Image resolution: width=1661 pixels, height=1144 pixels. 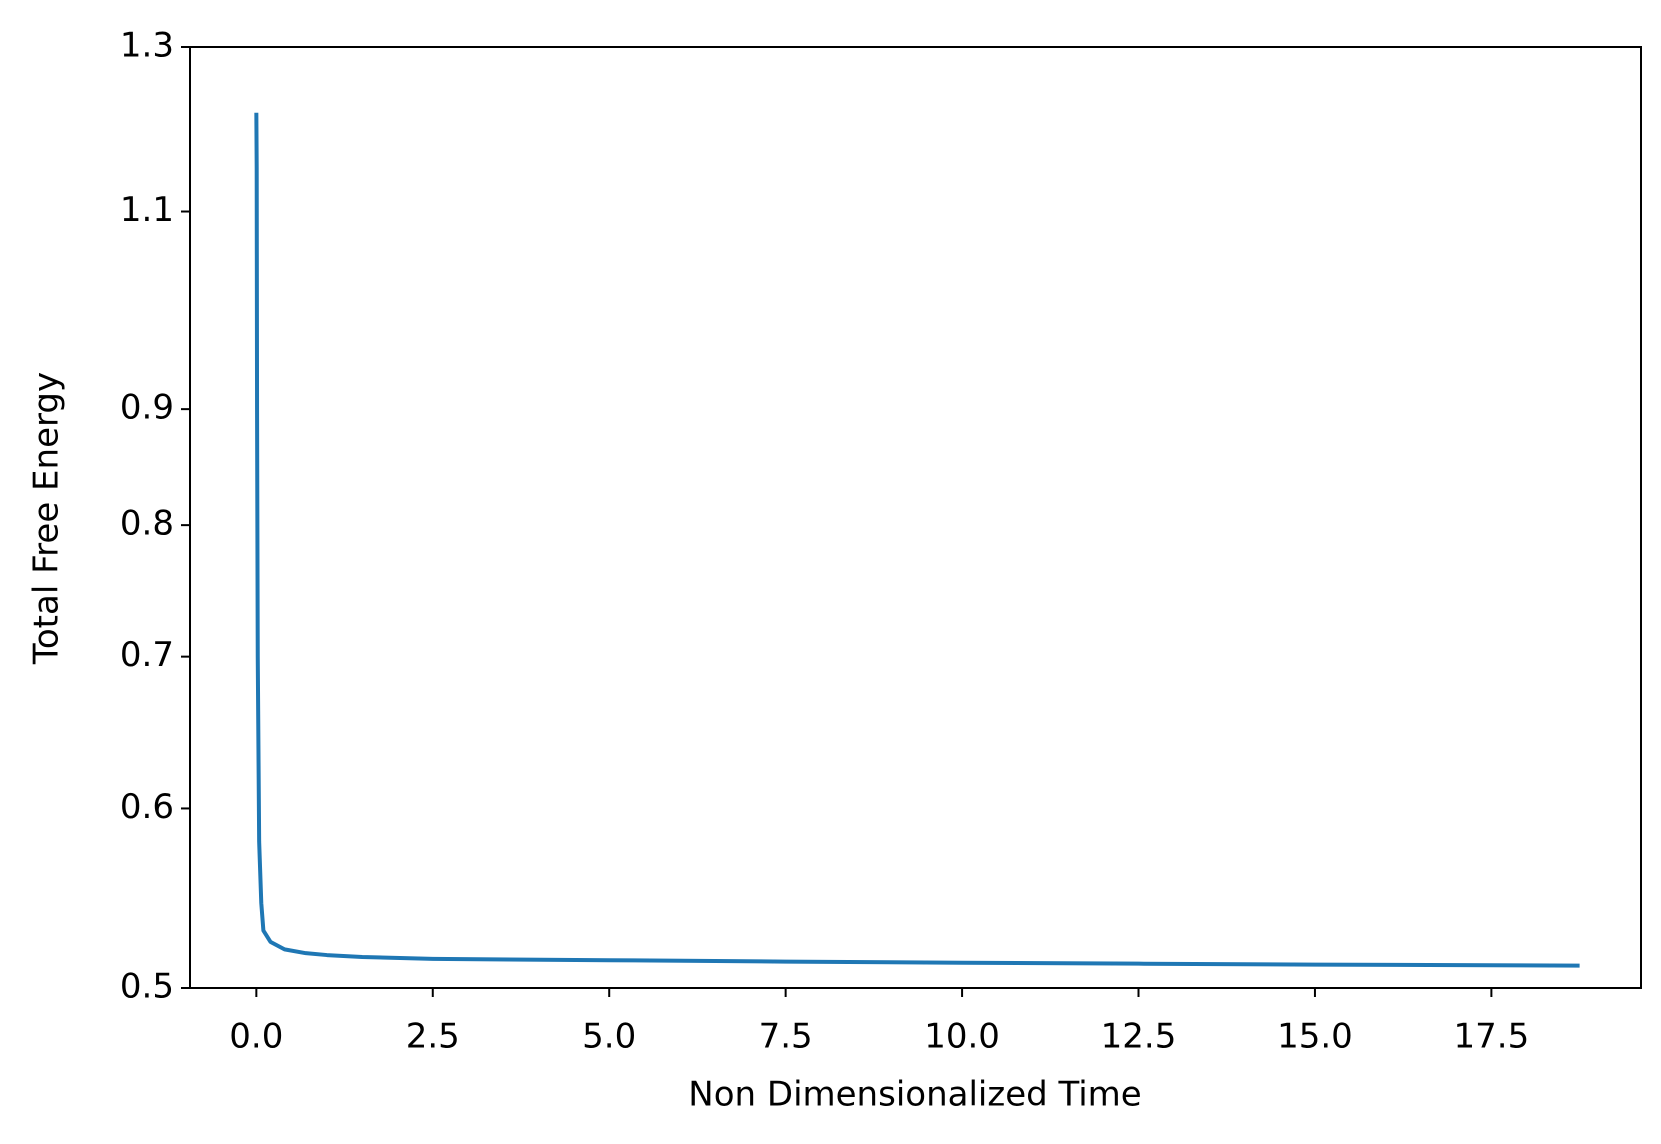 What do you see at coordinates (256, 1037) in the screenshot?
I see `x-tick-label: 0.0` at bounding box center [256, 1037].